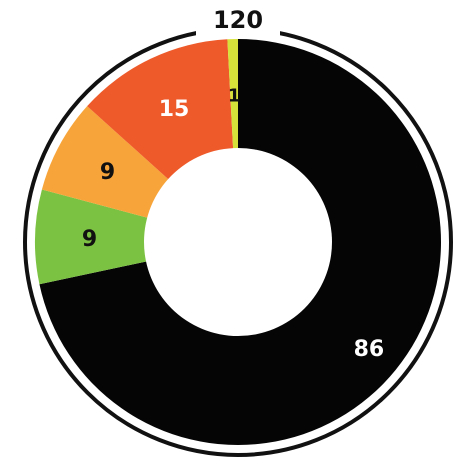 This screenshot has height=470, width=453. I want to click on slice-label-15: 15, so click(174, 109).